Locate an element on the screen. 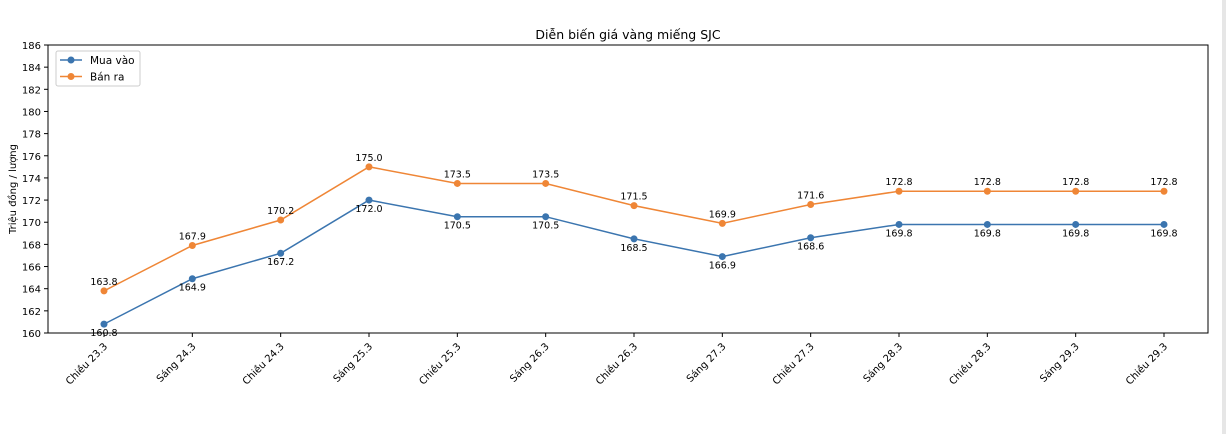 The height and width of the screenshot is (434, 1226). data-label: 160.8 is located at coordinates (103, 333).